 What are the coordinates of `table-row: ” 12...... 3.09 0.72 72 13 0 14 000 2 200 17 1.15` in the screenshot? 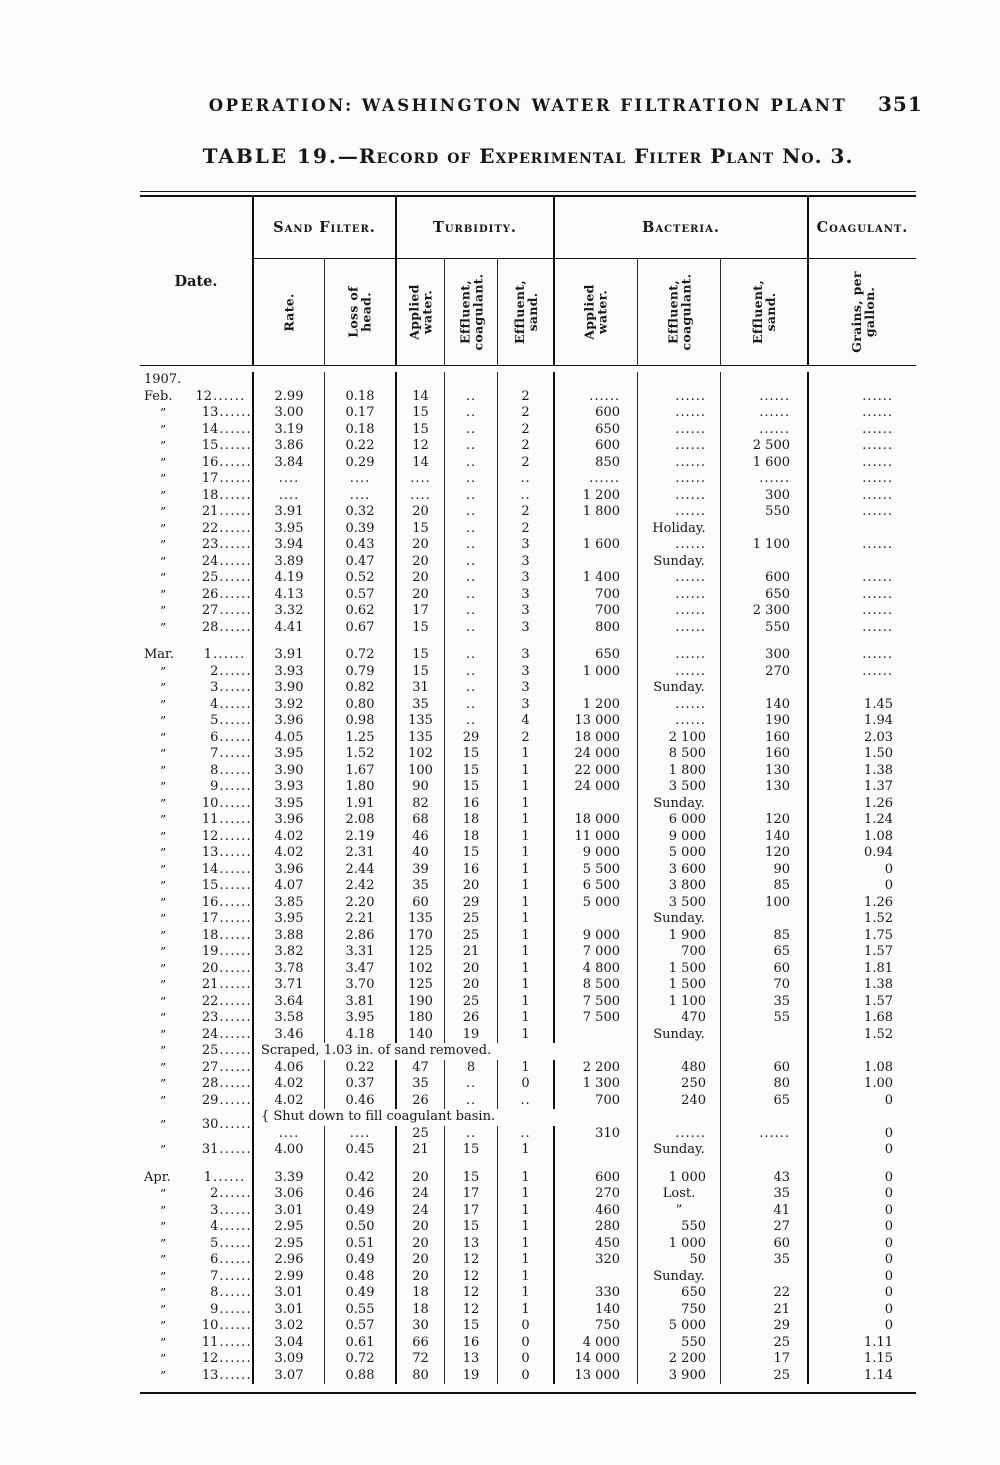 It's located at (528, 1359).